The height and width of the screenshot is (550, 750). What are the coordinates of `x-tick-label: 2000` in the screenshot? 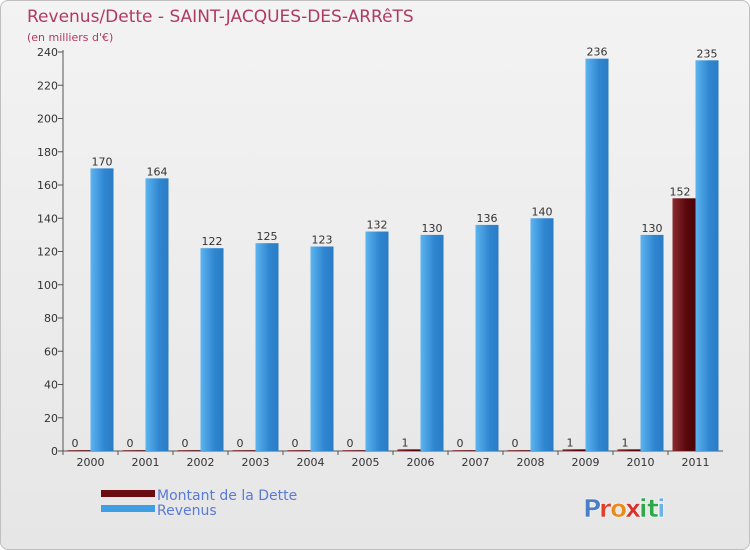 It's located at (91, 462).